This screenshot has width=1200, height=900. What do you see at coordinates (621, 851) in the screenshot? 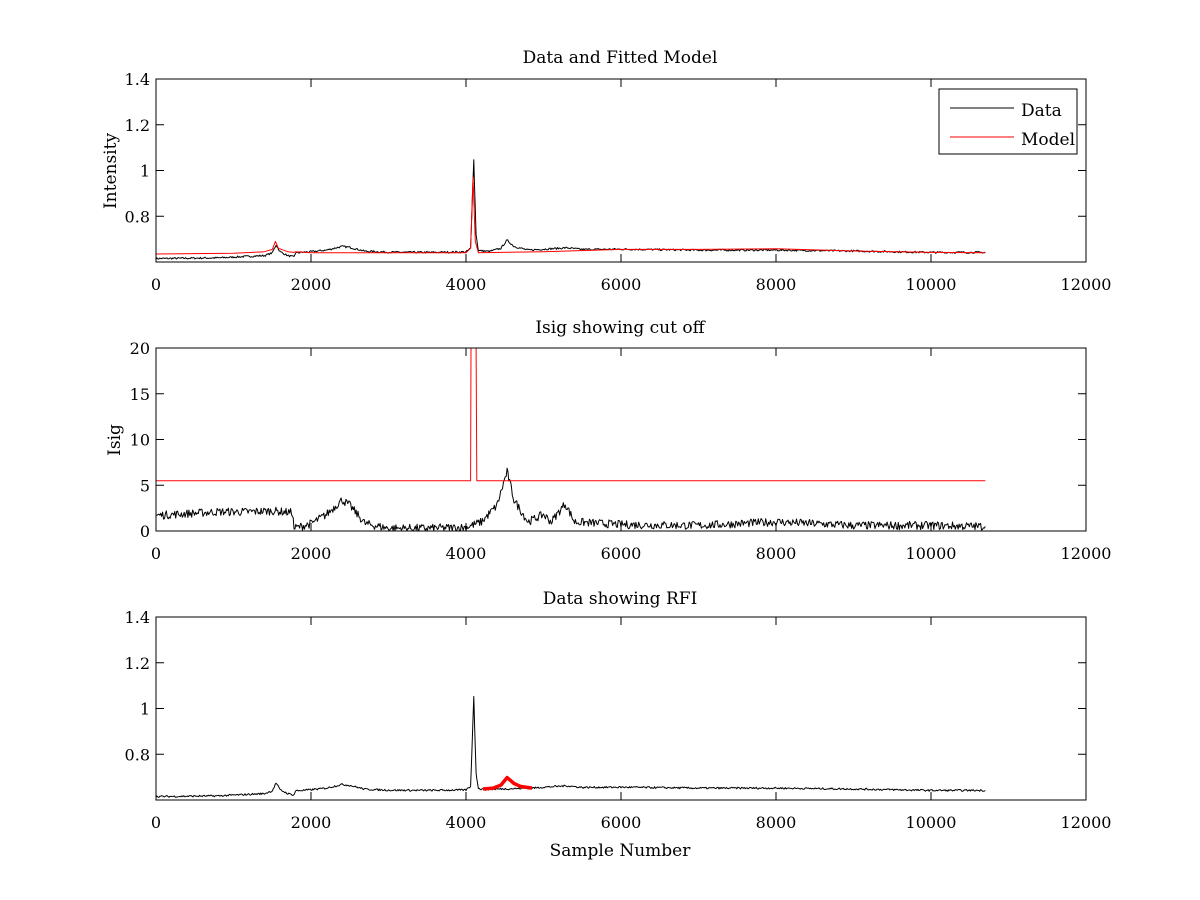
I see `x-axis-label: Sample Number` at bounding box center [621, 851].